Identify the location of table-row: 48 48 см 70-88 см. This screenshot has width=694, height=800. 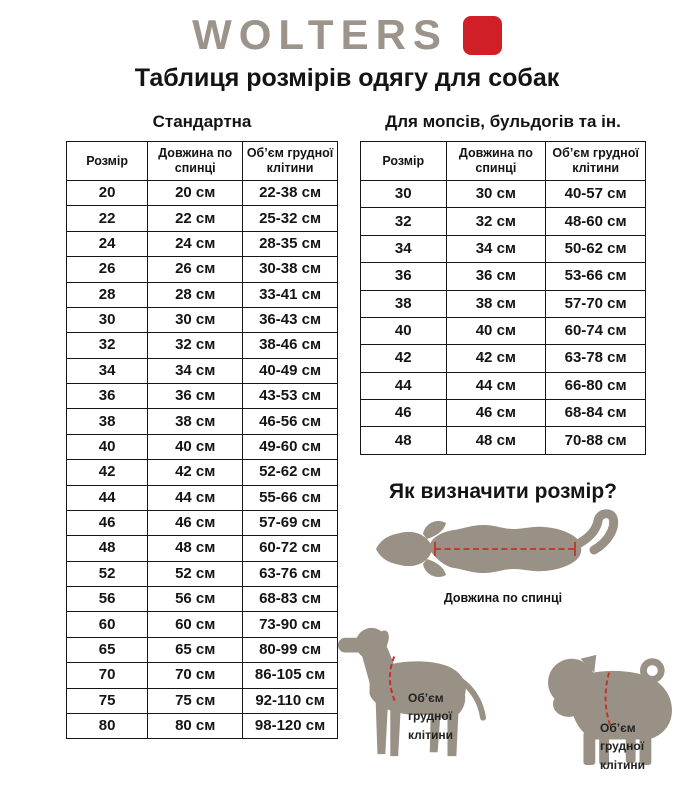
(503, 440).